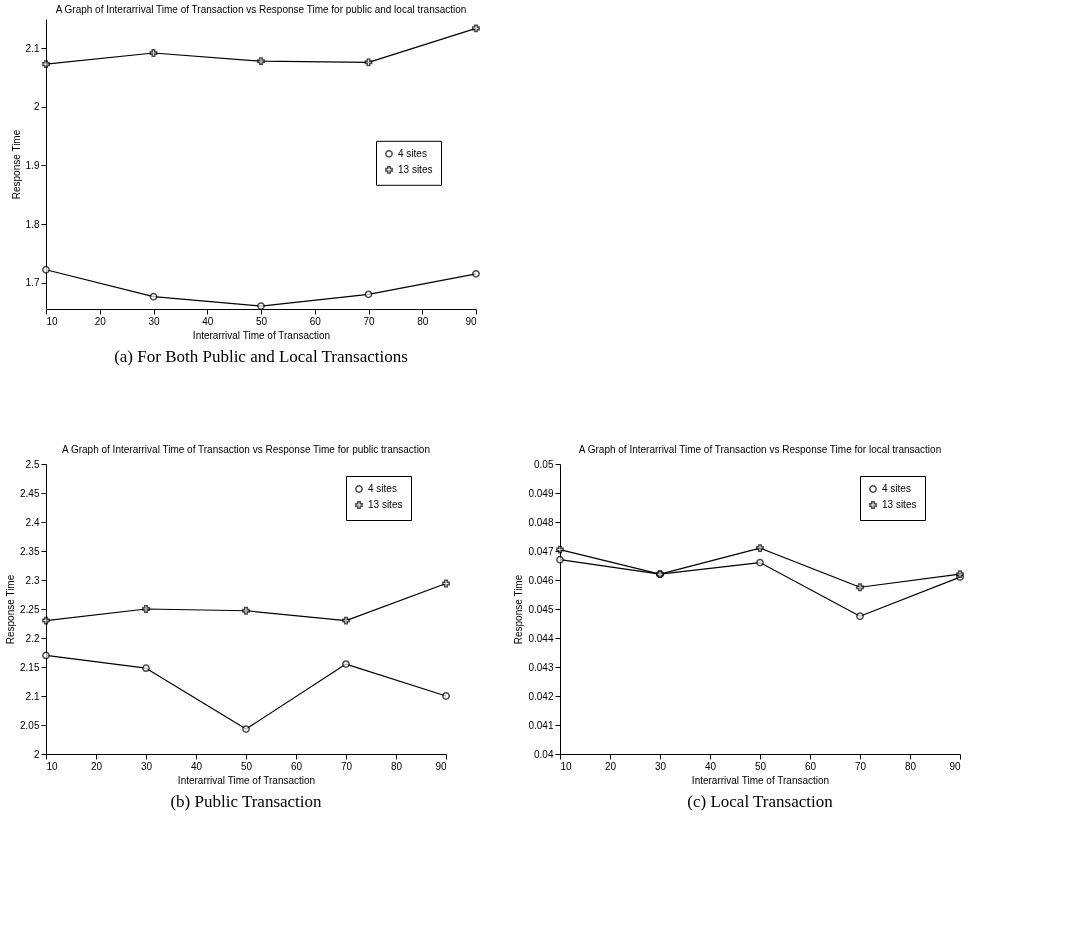 The width and height of the screenshot is (1072, 930). What do you see at coordinates (541, 696) in the screenshot?
I see `y-tick-label: 0.042` at bounding box center [541, 696].